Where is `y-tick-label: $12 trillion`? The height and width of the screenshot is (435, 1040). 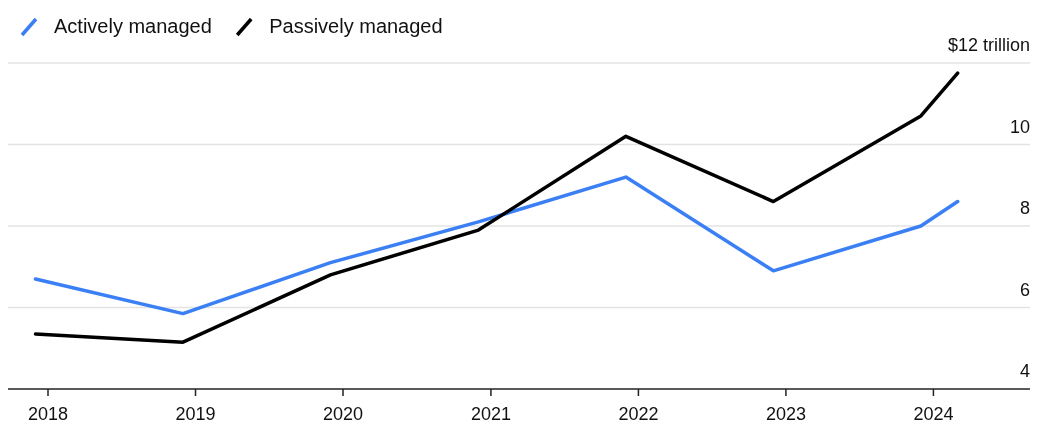 y-tick-label: $12 trillion is located at coordinates (988, 45).